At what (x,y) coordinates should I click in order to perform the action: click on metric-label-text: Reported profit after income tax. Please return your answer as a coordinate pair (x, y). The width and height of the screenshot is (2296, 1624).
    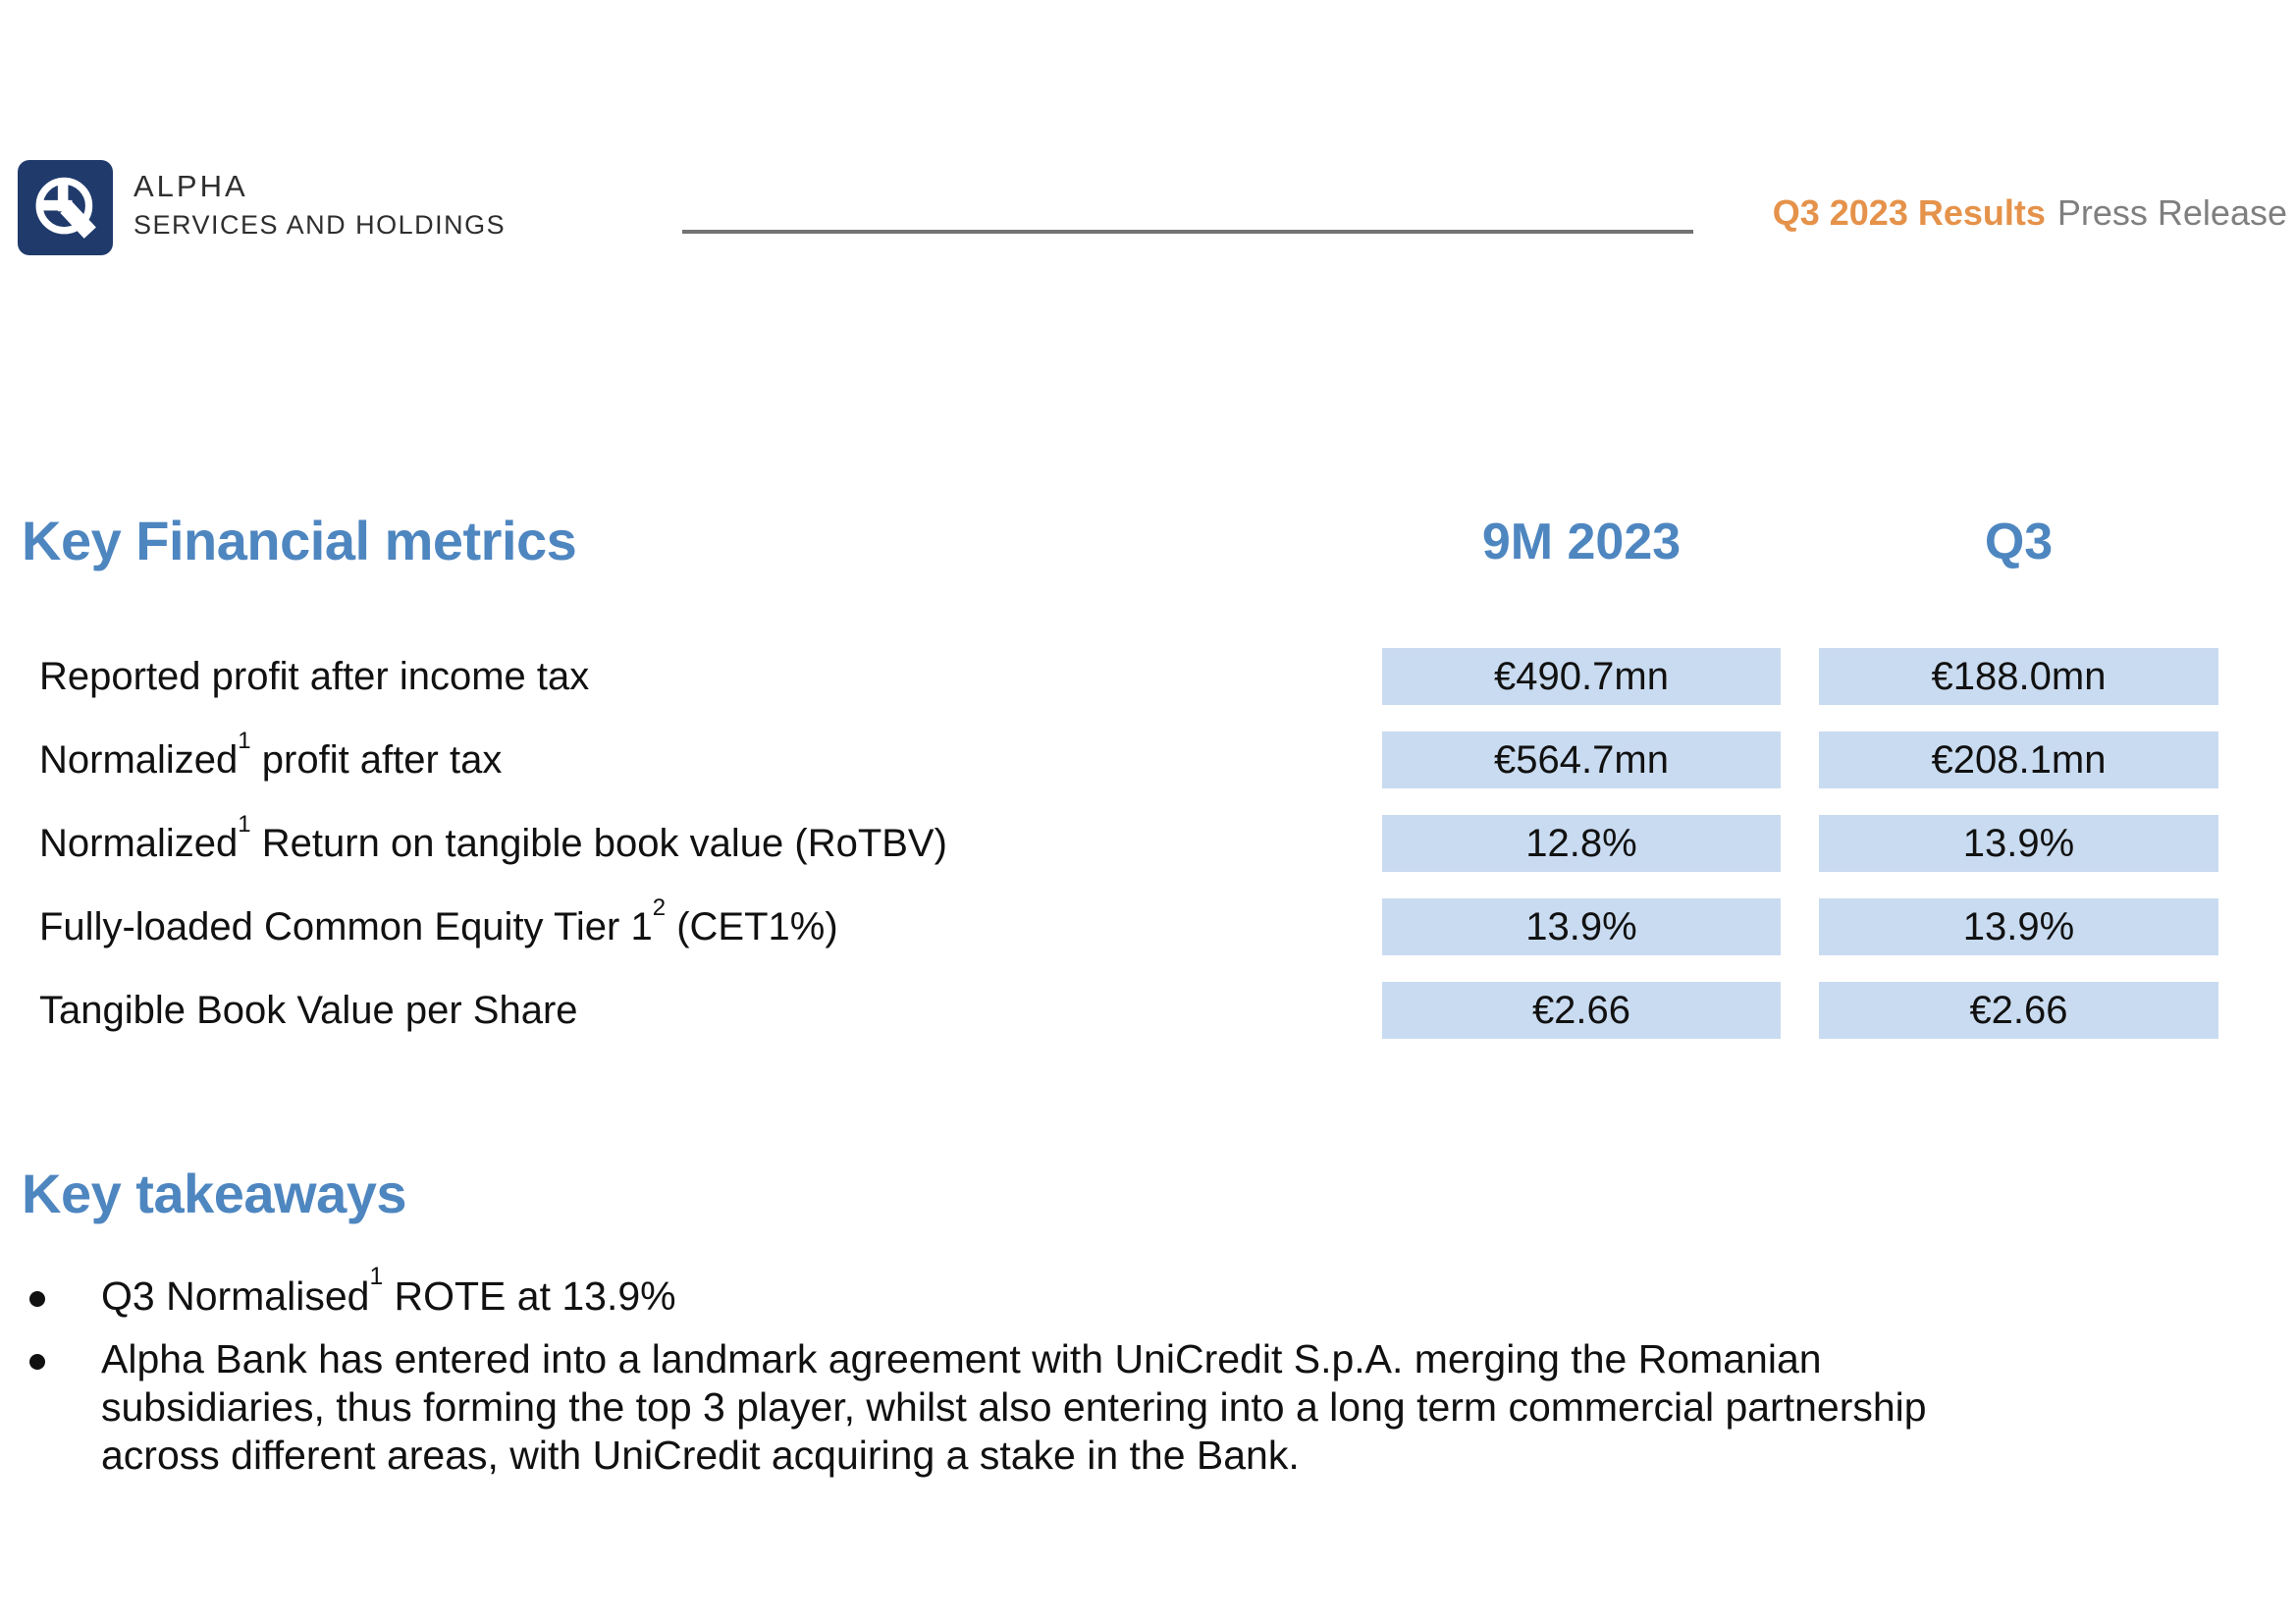
    Looking at the image, I should click on (314, 676).